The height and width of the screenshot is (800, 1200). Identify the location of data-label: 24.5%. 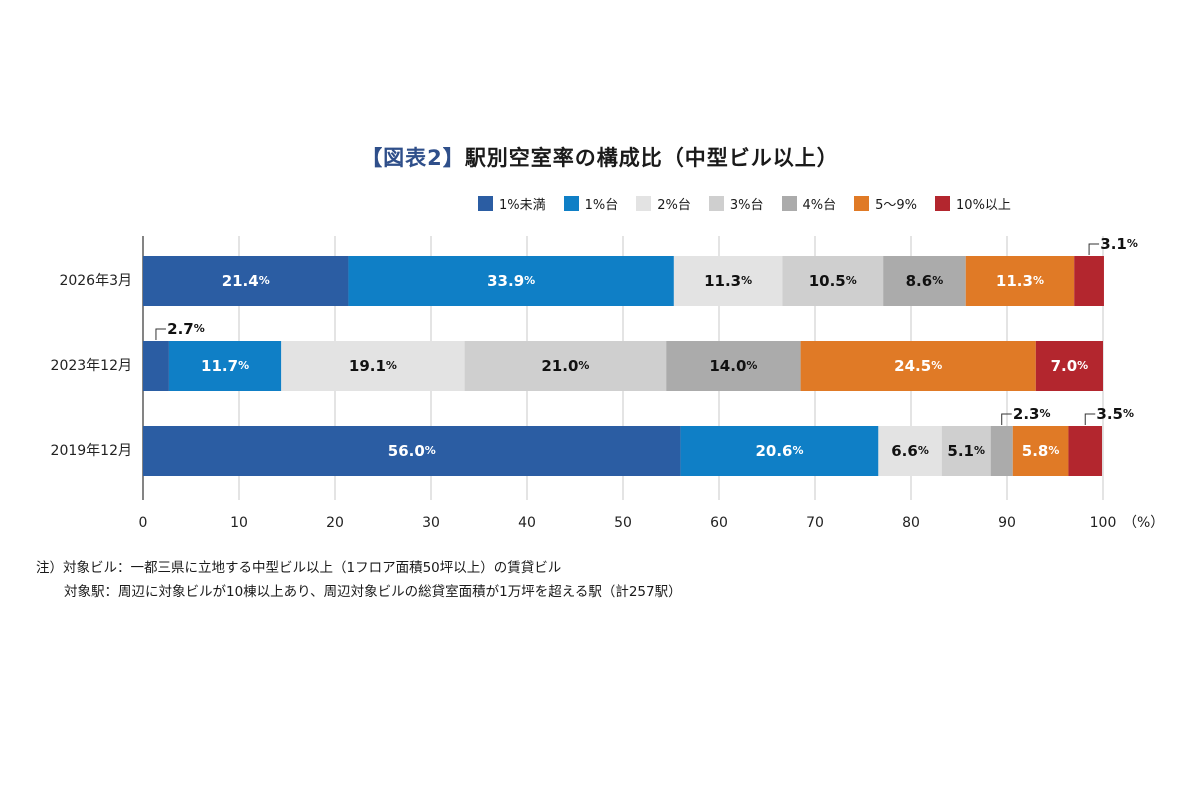
(918, 366).